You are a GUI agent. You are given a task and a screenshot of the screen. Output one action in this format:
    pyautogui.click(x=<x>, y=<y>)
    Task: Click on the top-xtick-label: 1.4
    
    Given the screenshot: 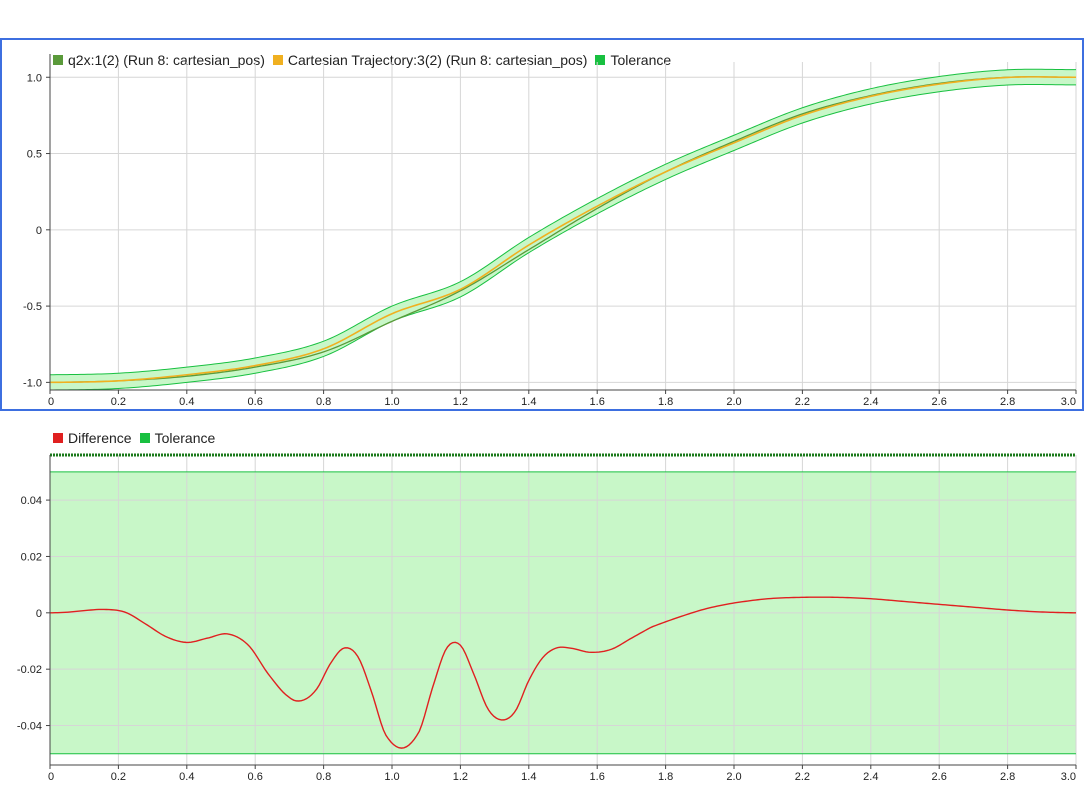 What is the action you would take?
    pyautogui.click(x=528, y=402)
    